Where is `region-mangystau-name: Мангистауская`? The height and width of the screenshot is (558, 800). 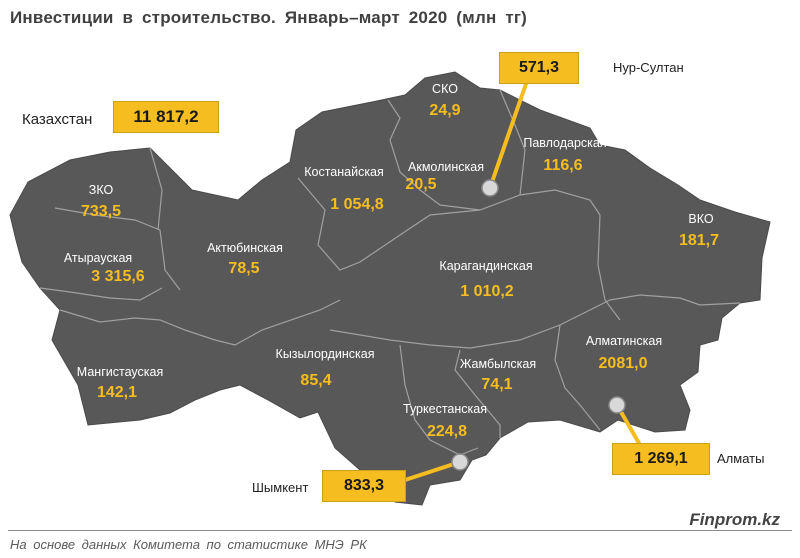 region-mangystau-name: Мангистауская is located at coordinates (120, 372).